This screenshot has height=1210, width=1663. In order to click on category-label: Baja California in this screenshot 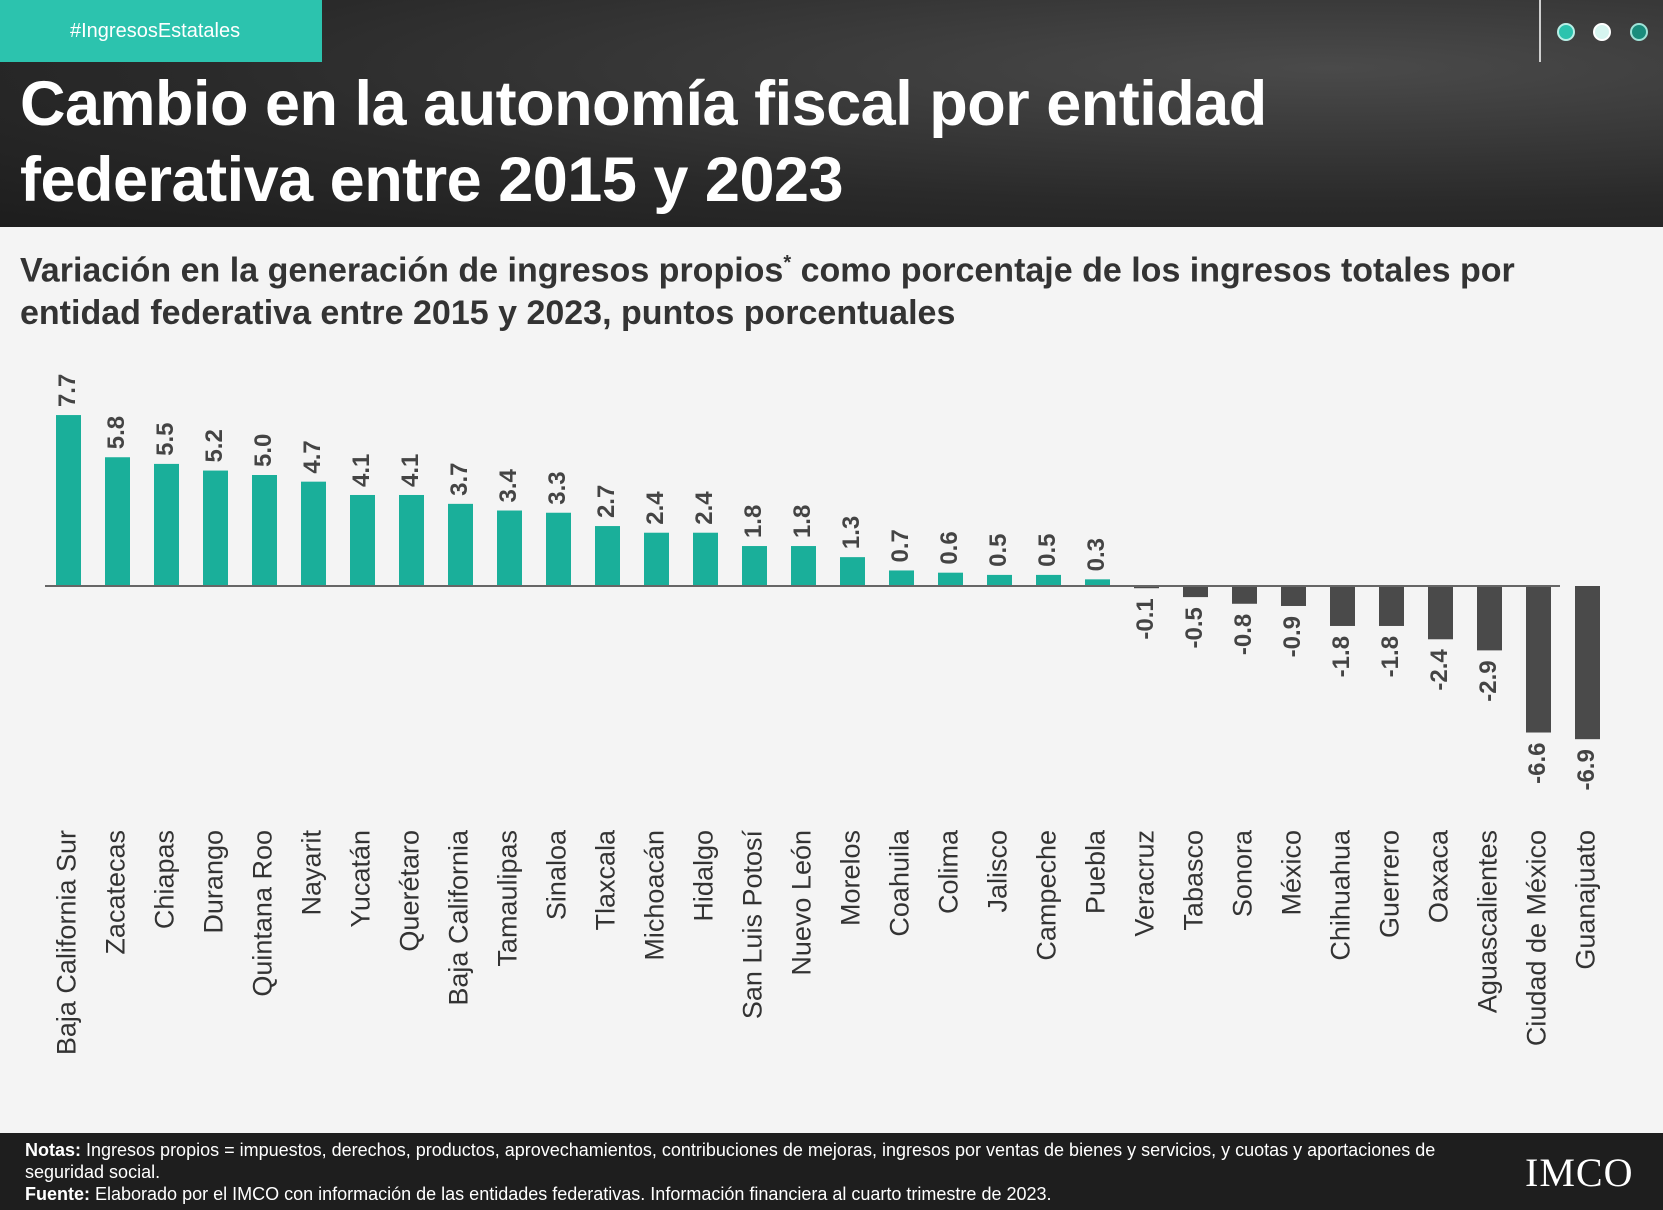, I will do `click(459, 917)`.